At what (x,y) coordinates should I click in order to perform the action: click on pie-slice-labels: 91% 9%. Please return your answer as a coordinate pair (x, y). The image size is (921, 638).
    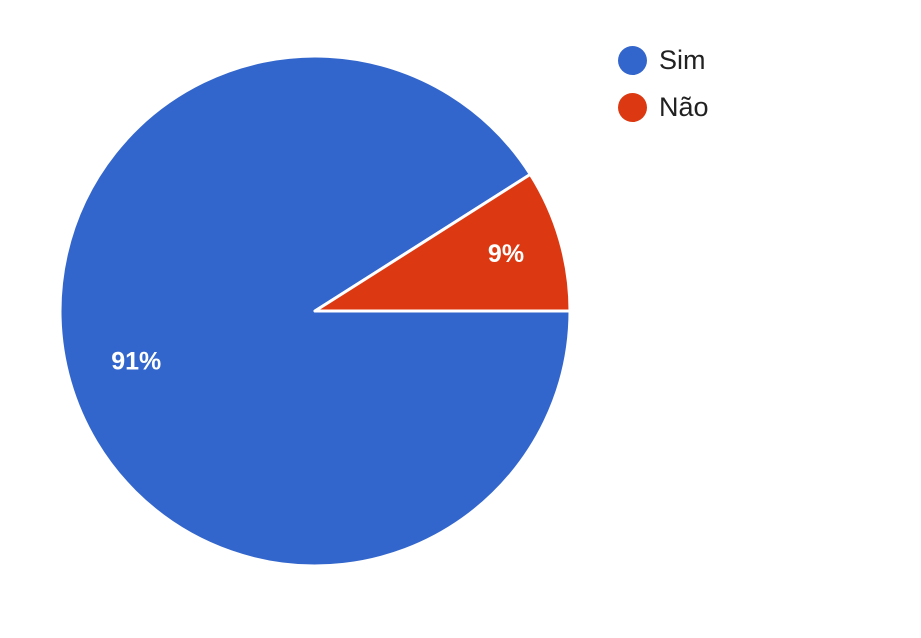
    Looking at the image, I should click on (317, 307).